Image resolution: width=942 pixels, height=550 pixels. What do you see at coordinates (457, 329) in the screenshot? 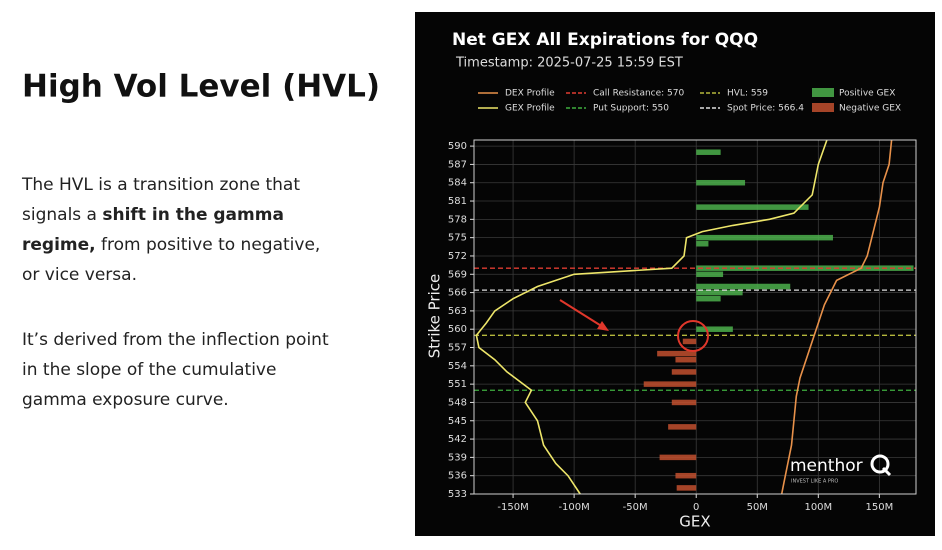
I see `y-tick-label: 560` at bounding box center [457, 329].